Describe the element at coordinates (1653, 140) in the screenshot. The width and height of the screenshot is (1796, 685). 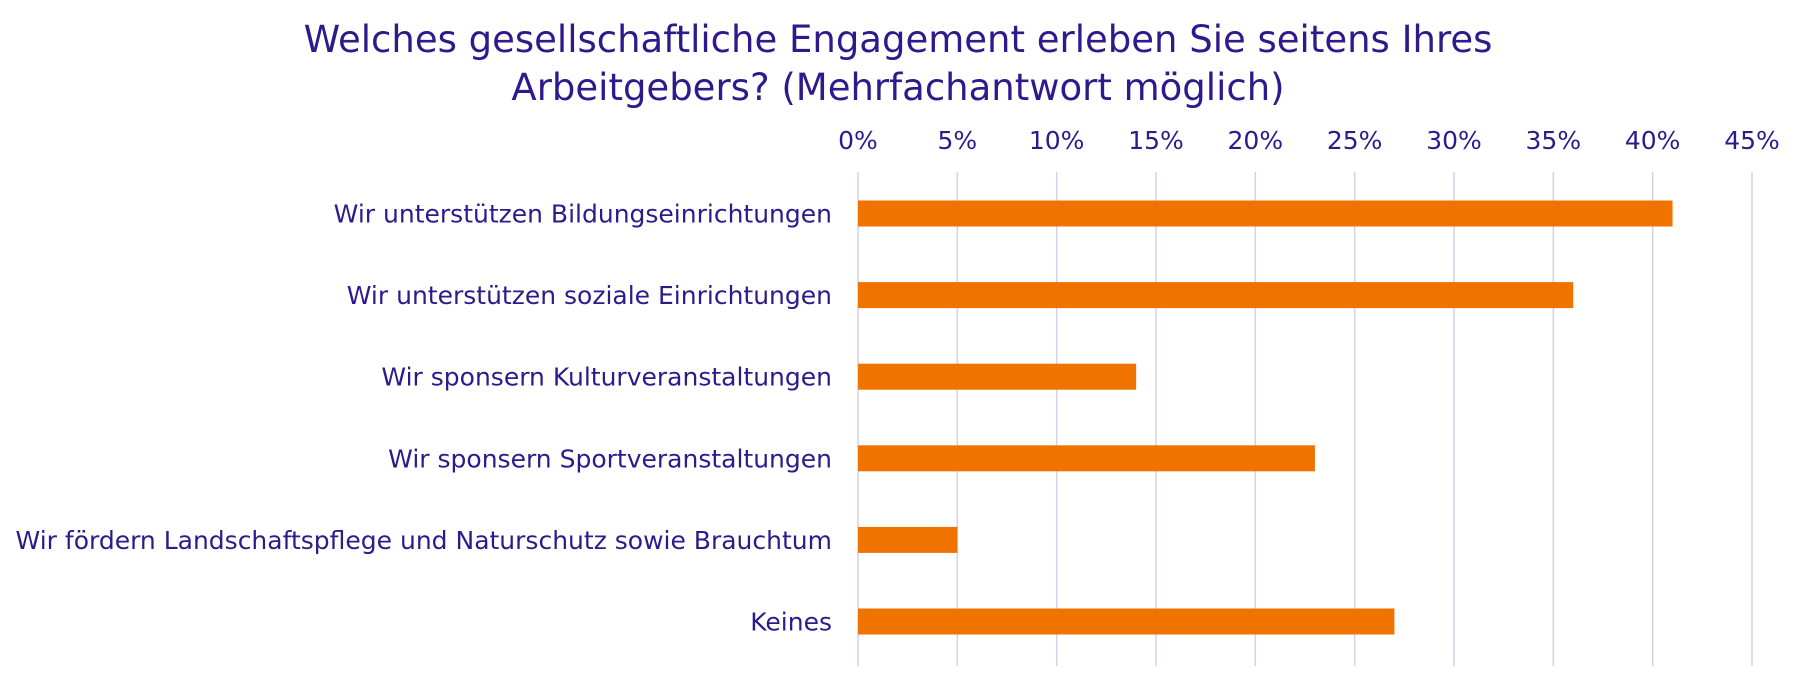
I see `x-tick-label: 40%` at that location.